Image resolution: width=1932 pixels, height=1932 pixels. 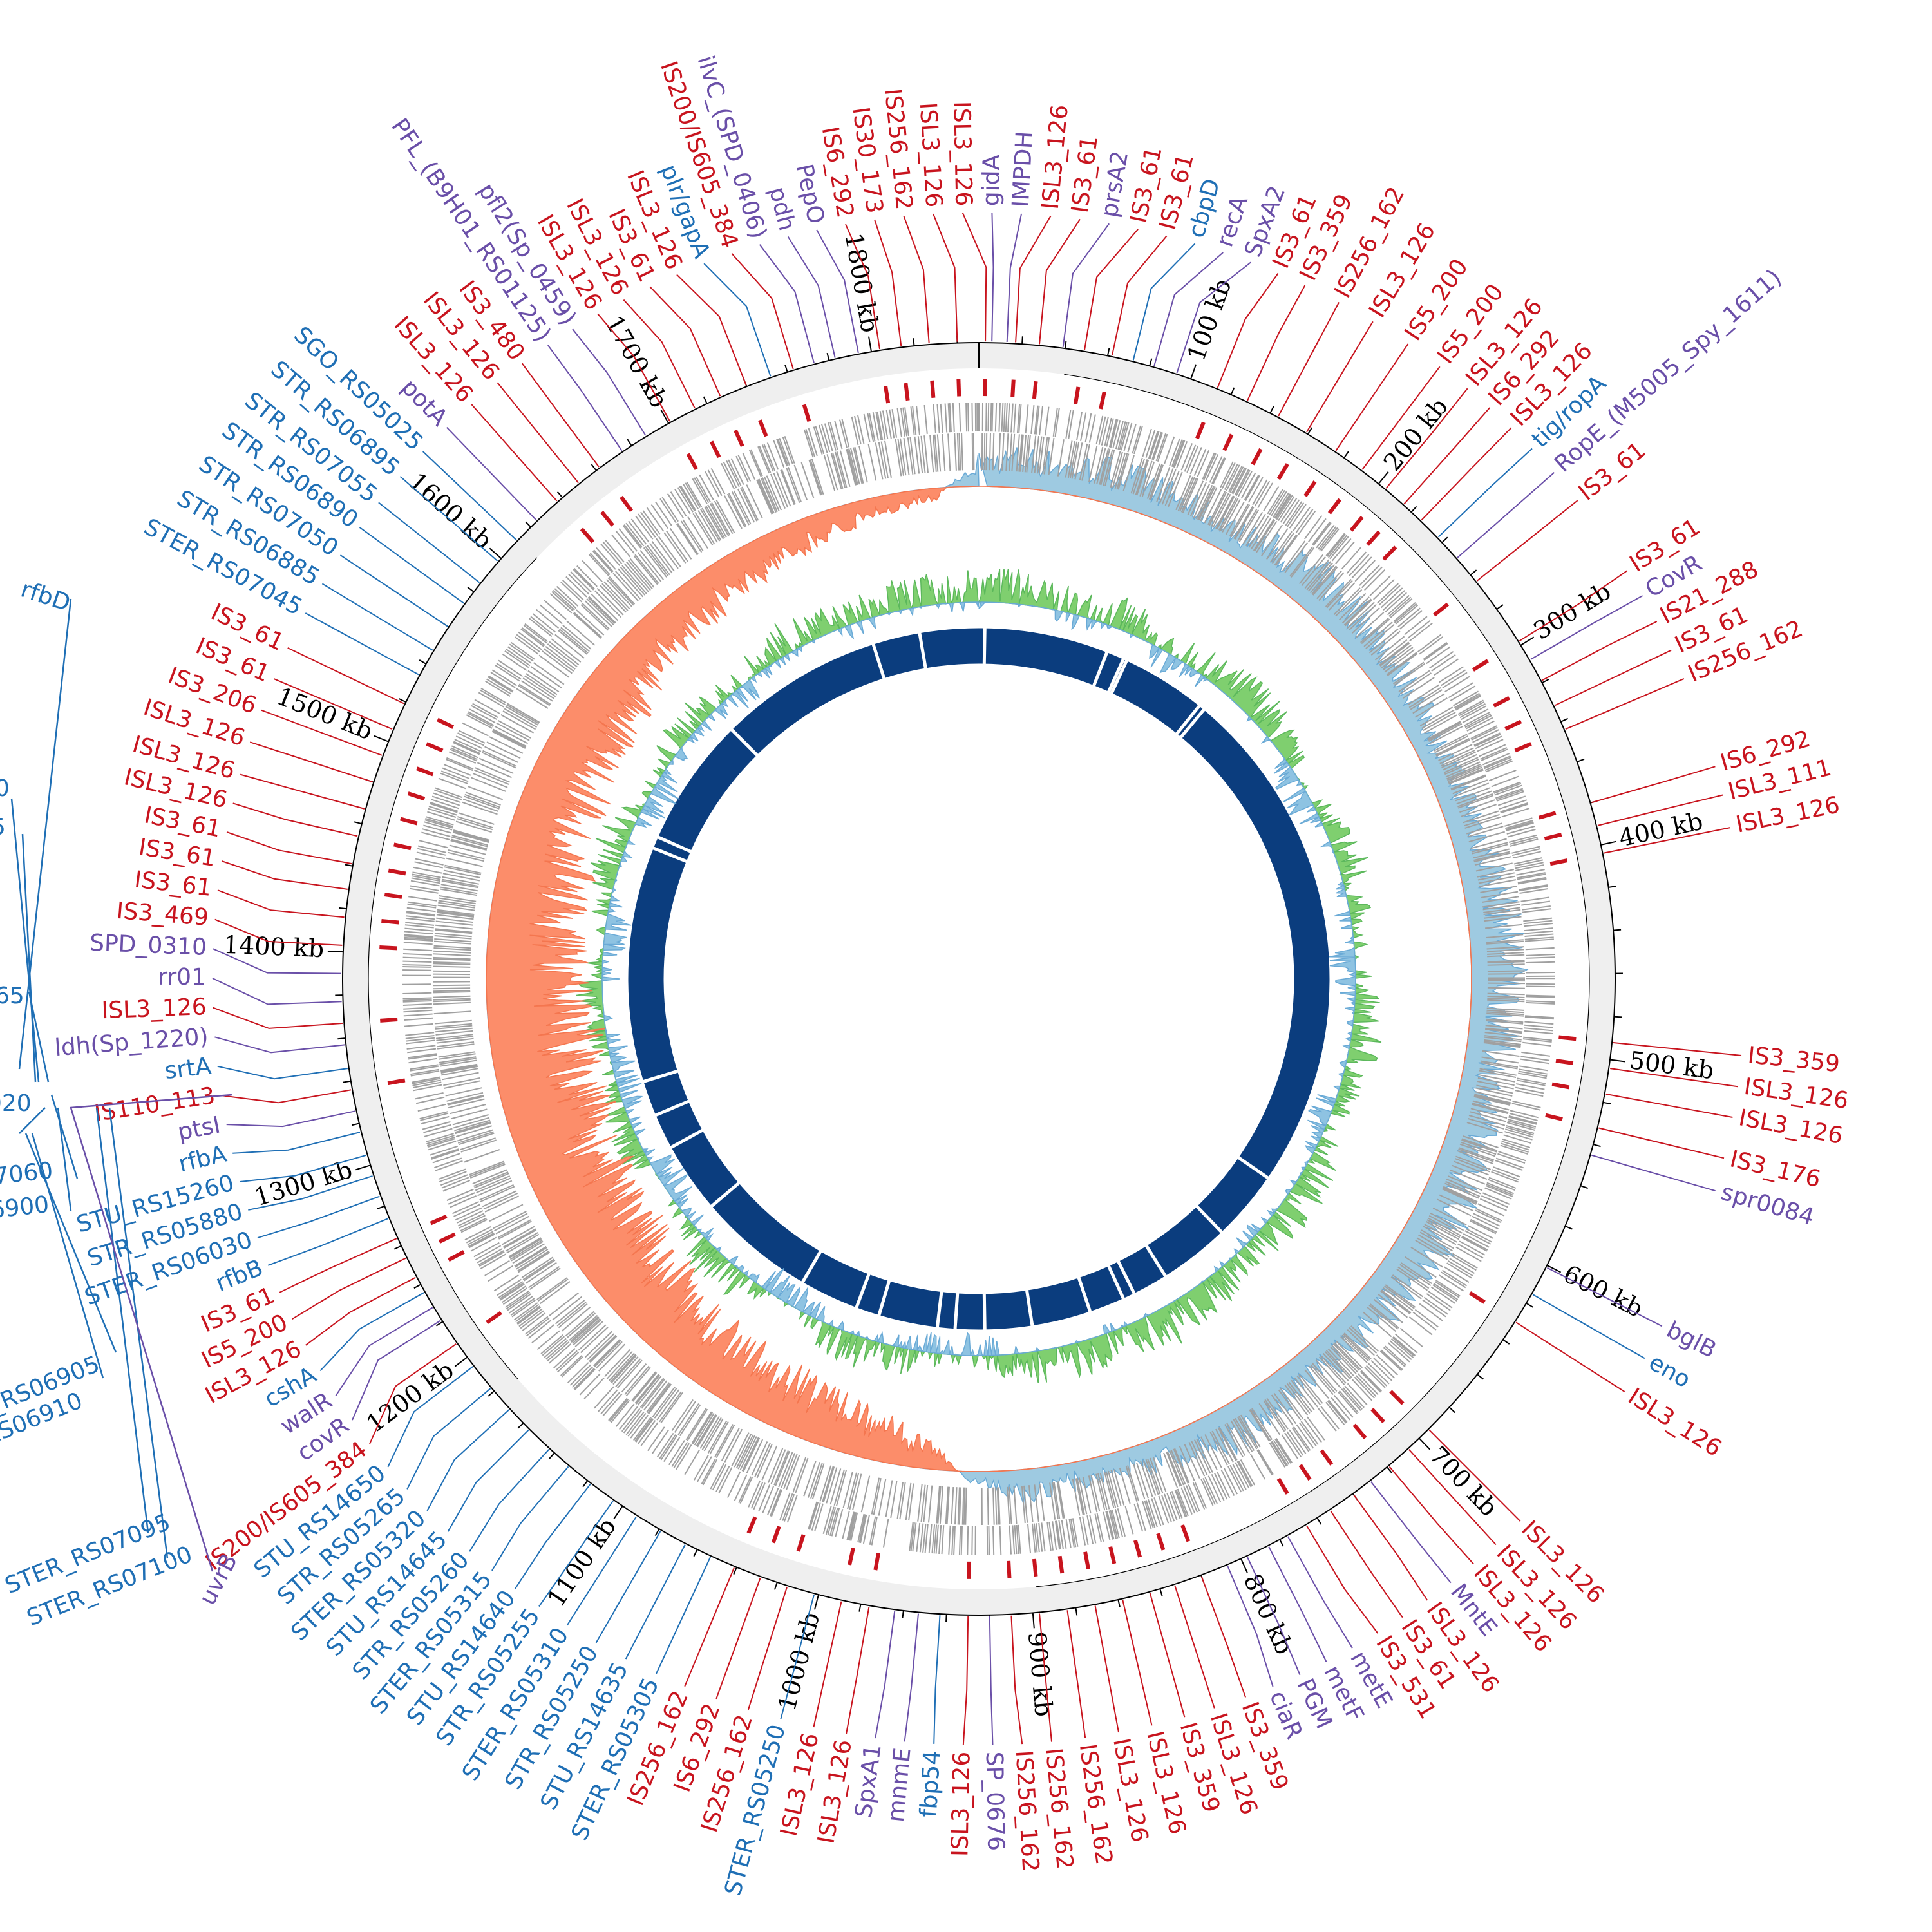 I want to click on feature-label: SpxA1, so click(x=869, y=1781).